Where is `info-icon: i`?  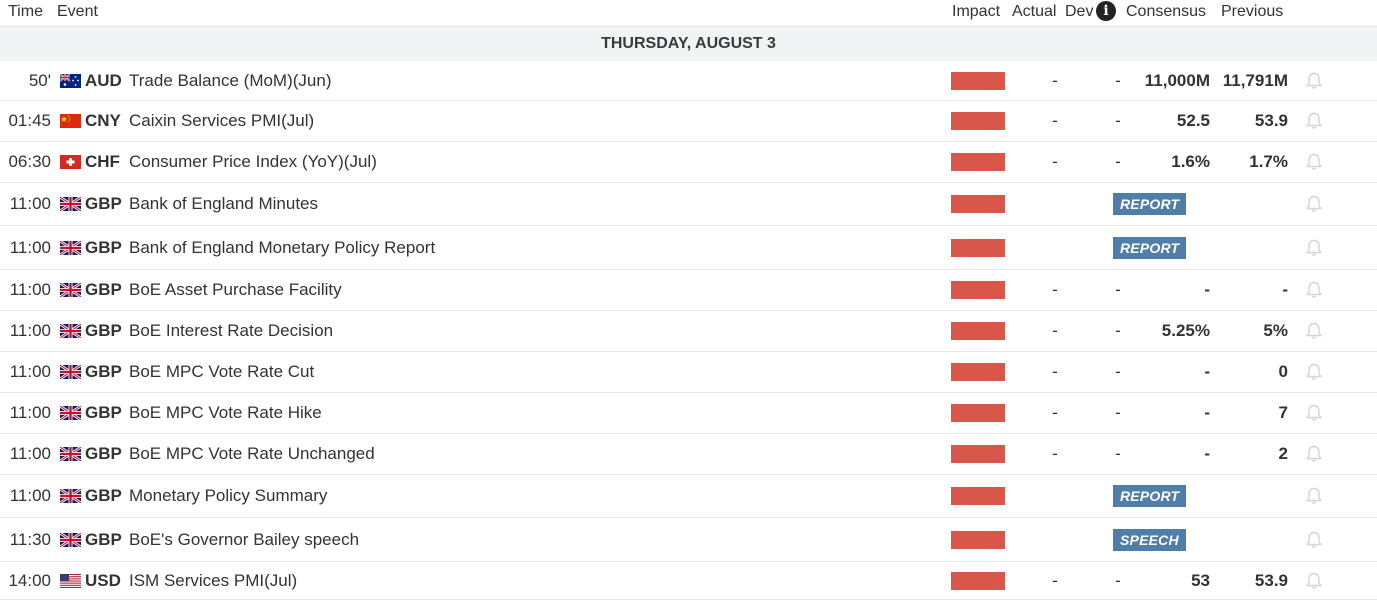
info-icon: i is located at coordinates (1106, 11).